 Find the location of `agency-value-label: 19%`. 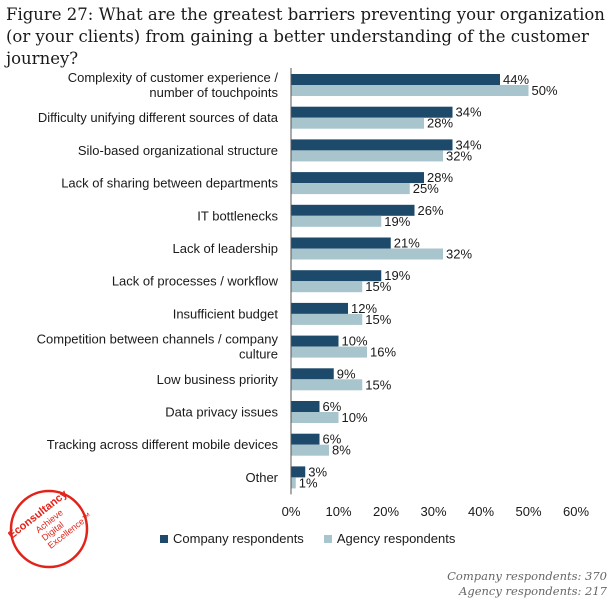

agency-value-label: 19% is located at coordinates (397, 221).